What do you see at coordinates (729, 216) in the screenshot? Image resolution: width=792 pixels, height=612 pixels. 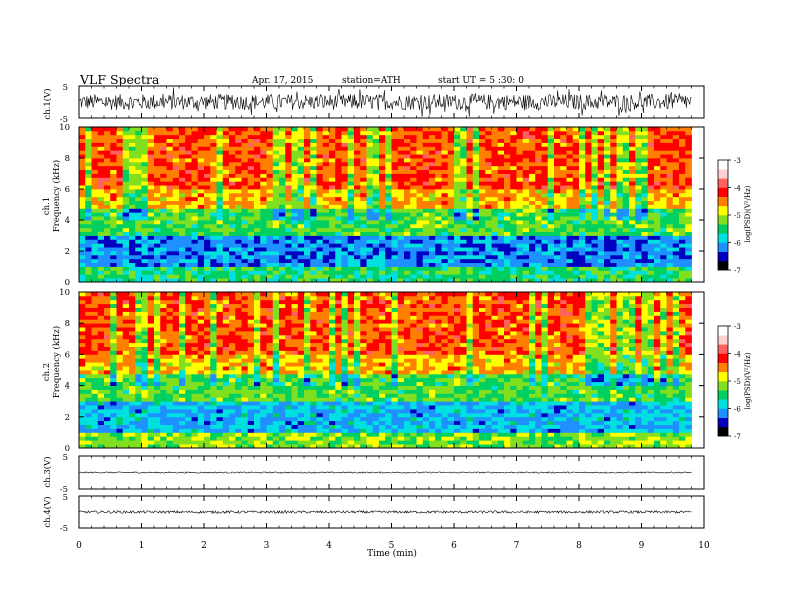 I see `ch1-colorbar: -3-4-5-6-7` at bounding box center [729, 216].